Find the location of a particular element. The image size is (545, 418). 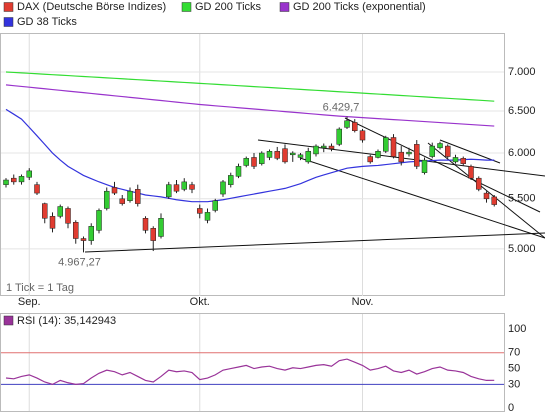

rsi-legend-swatch is located at coordinates (8, 320).